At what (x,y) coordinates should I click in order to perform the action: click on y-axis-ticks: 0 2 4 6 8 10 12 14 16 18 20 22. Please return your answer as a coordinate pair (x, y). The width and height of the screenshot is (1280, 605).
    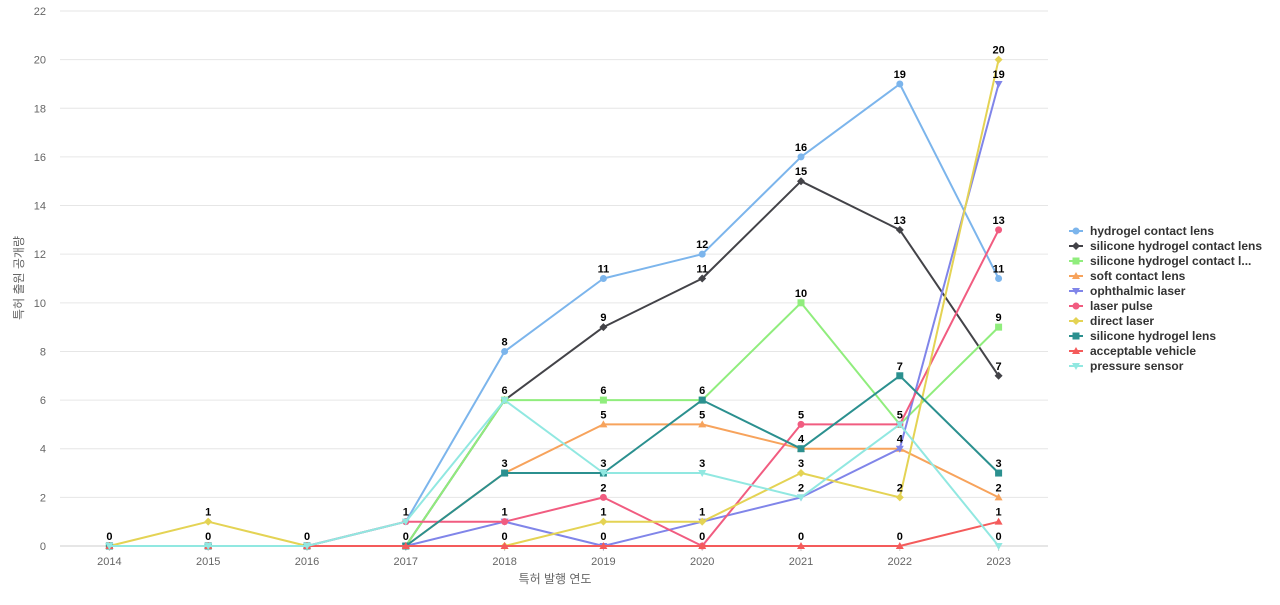
    Looking at the image, I should click on (40, 279).